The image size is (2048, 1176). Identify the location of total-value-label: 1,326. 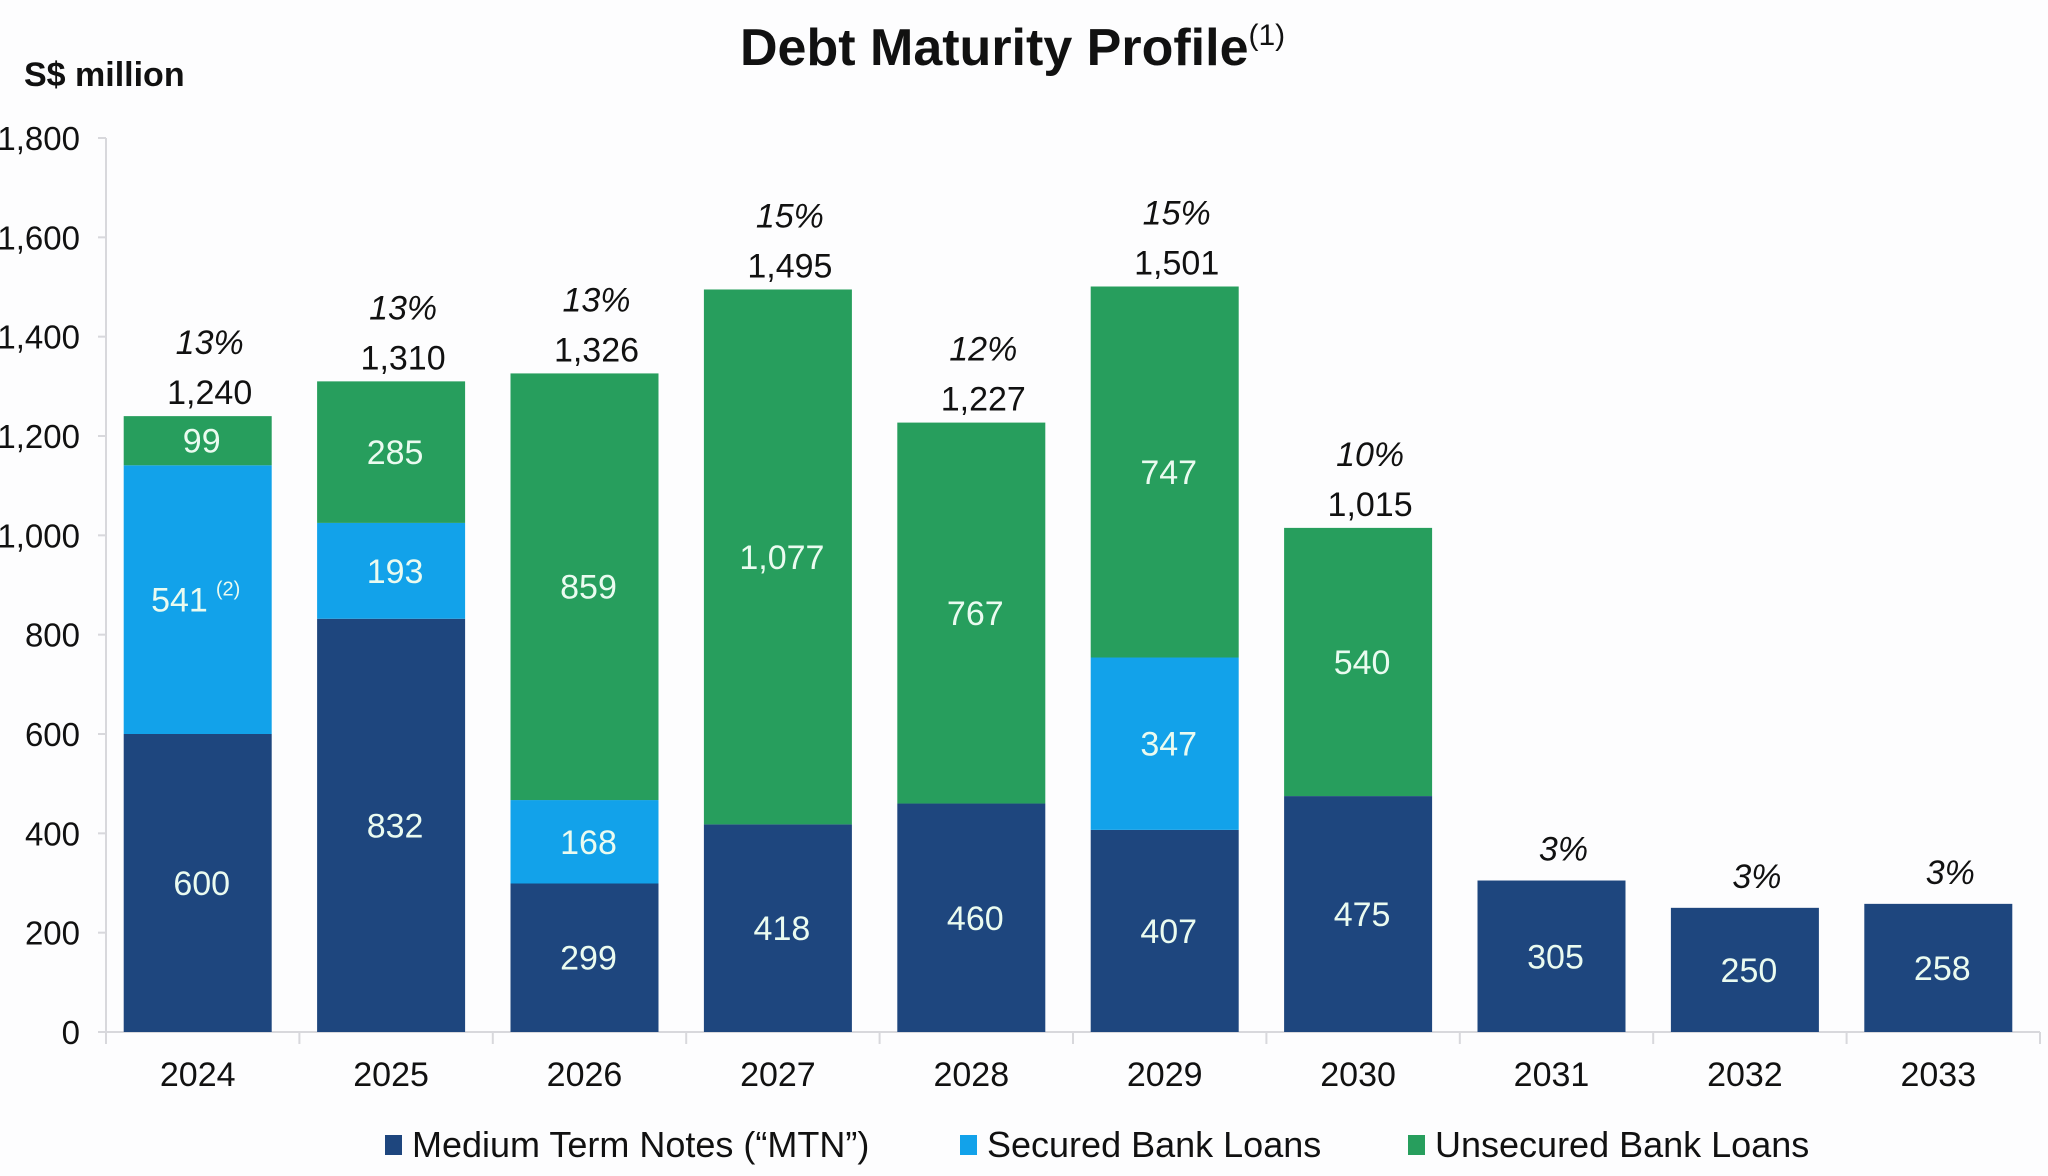
(596, 350).